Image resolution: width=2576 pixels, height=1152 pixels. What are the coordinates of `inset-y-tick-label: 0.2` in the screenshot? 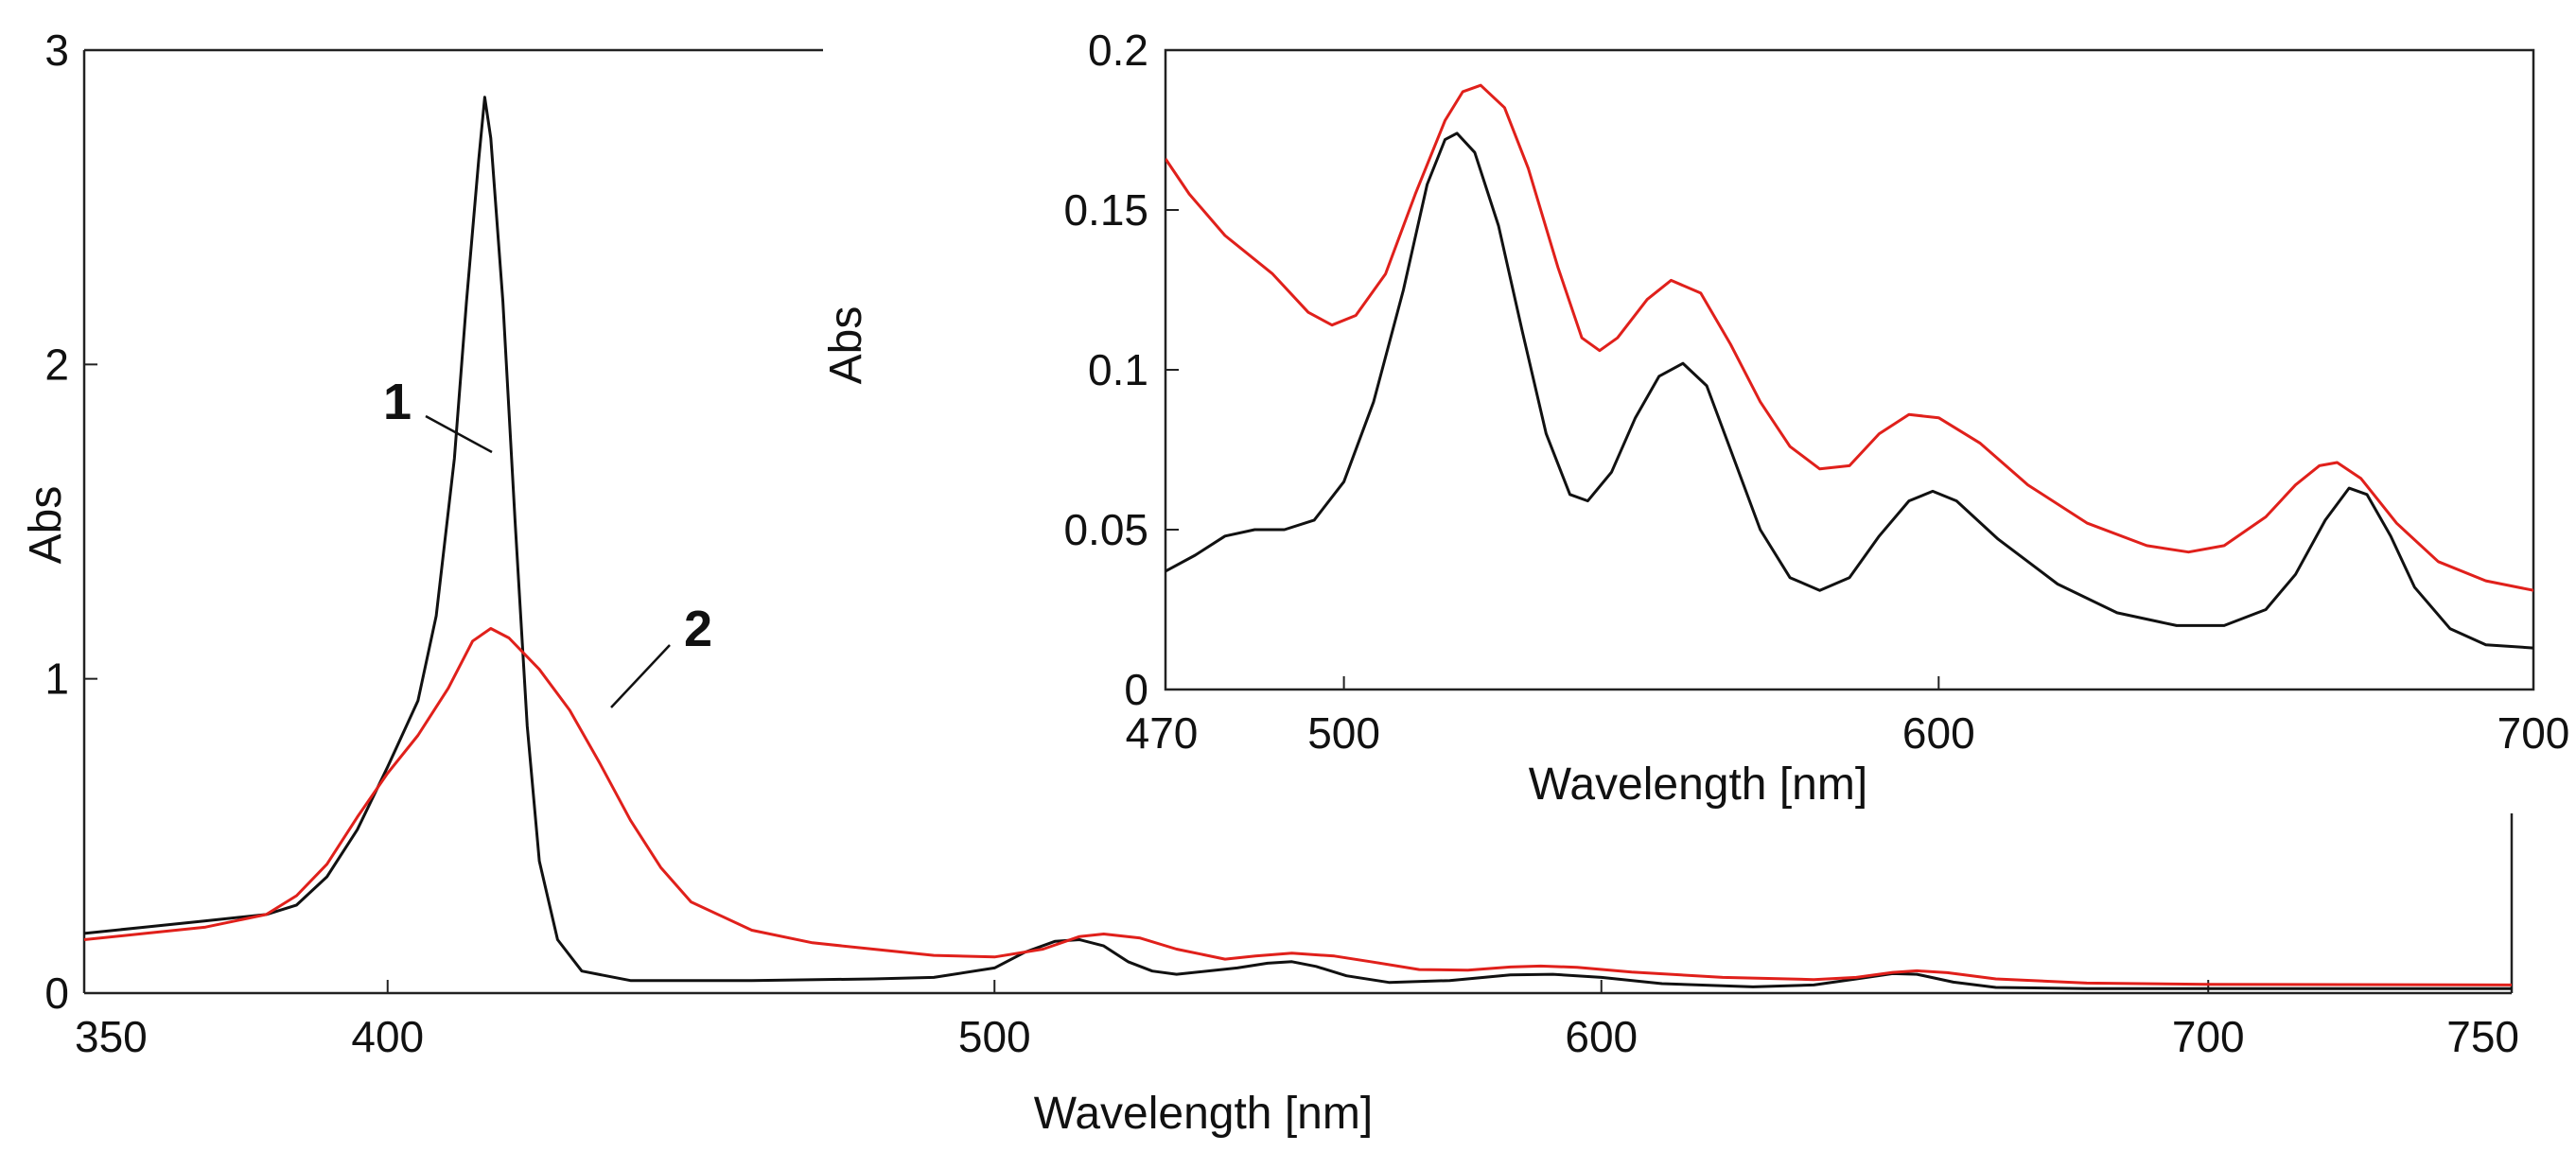 It's located at (1118, 50).